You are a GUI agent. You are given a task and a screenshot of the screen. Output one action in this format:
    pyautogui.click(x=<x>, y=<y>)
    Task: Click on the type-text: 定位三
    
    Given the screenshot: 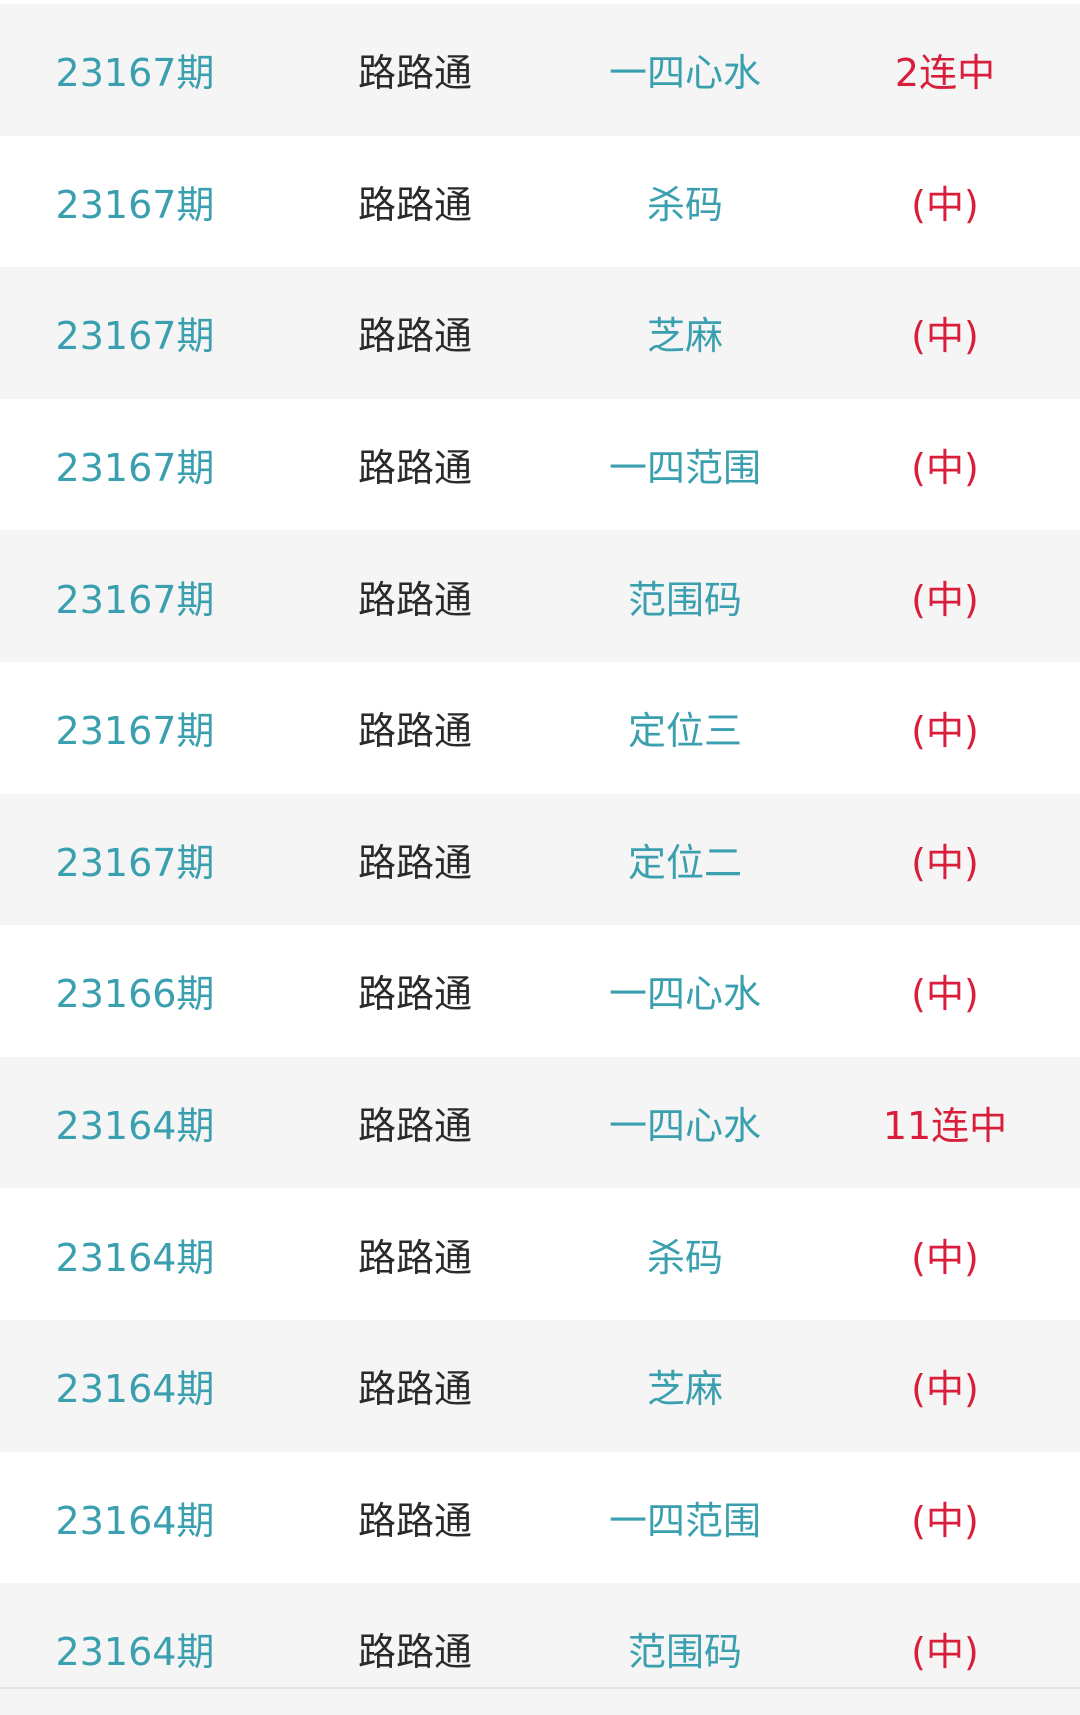 What is the action you would take?
    pyautogui.click(x=684, y=731)
    